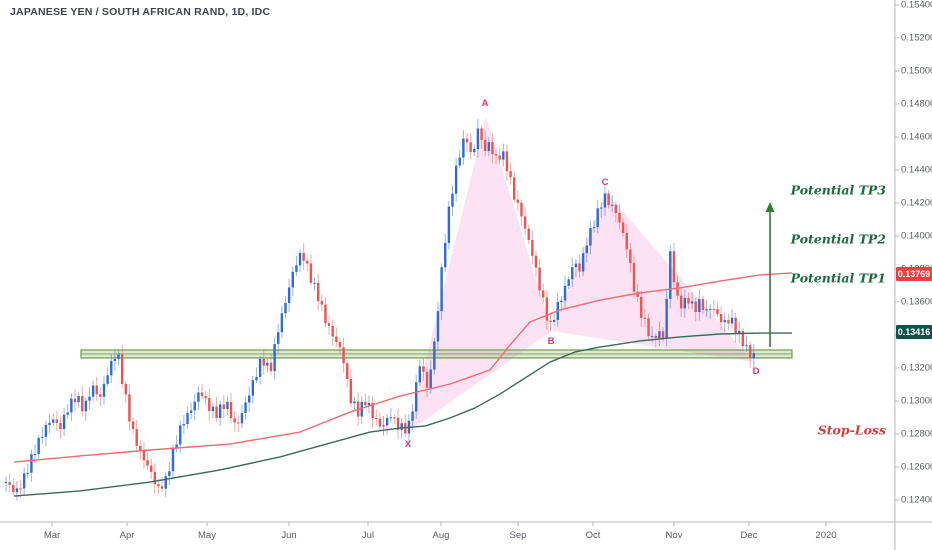  Describe the element at coordinates (838, 239) in the screenshot. I see `potential-tp2-label: Potential TP2` at that location.